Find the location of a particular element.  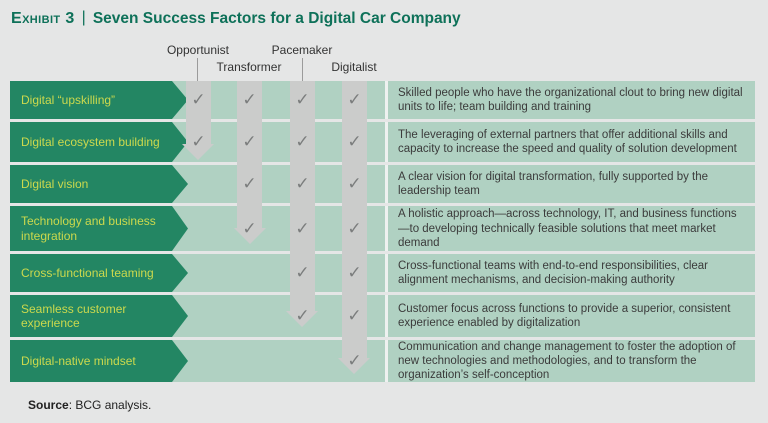

factor-label-arrow: Digital vision is located at coordinates (99, 184).